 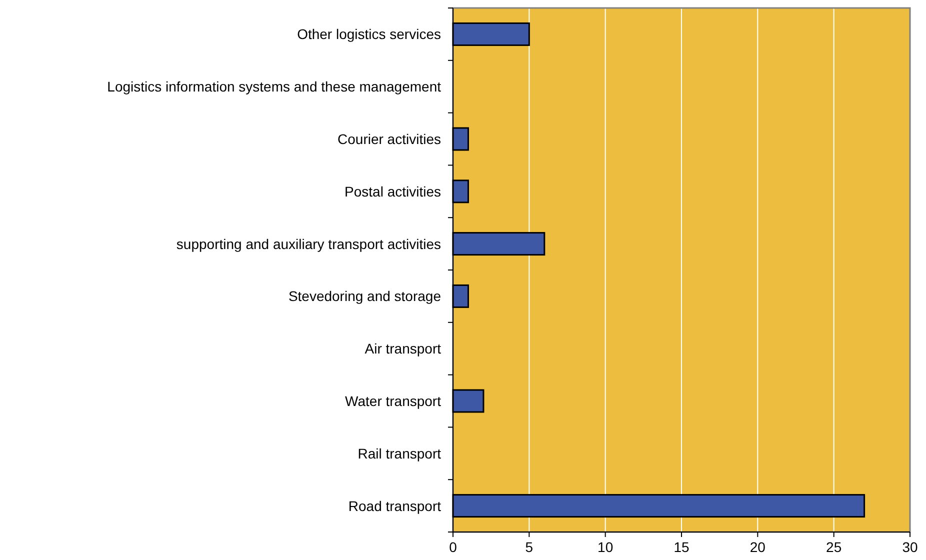 What do you see at coordinates (393, 401) in the screenshot?
I see `y-tick-label: Water transport` at bounding box center [393, 401].